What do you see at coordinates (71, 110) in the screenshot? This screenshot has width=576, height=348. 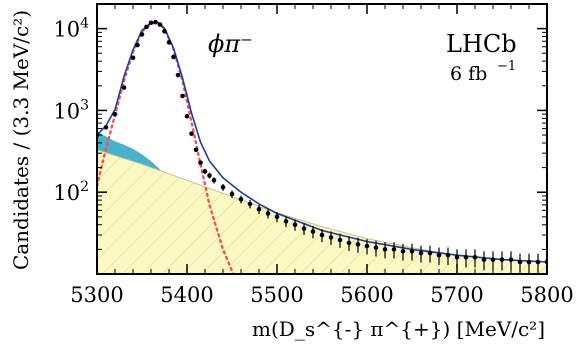 I see `y-tick-label: 10³` at bounding box center [71, 110].